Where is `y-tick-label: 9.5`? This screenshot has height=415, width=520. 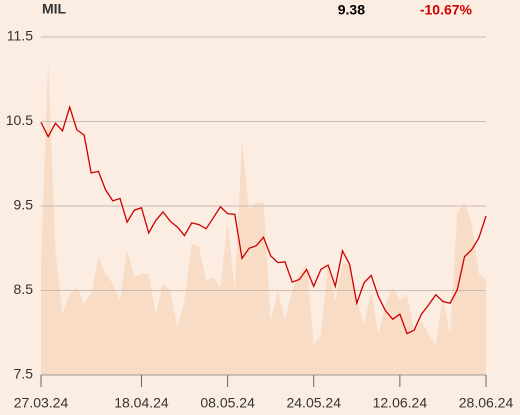
y-tick-label: 9.5 is located at coordinates (24, 205).